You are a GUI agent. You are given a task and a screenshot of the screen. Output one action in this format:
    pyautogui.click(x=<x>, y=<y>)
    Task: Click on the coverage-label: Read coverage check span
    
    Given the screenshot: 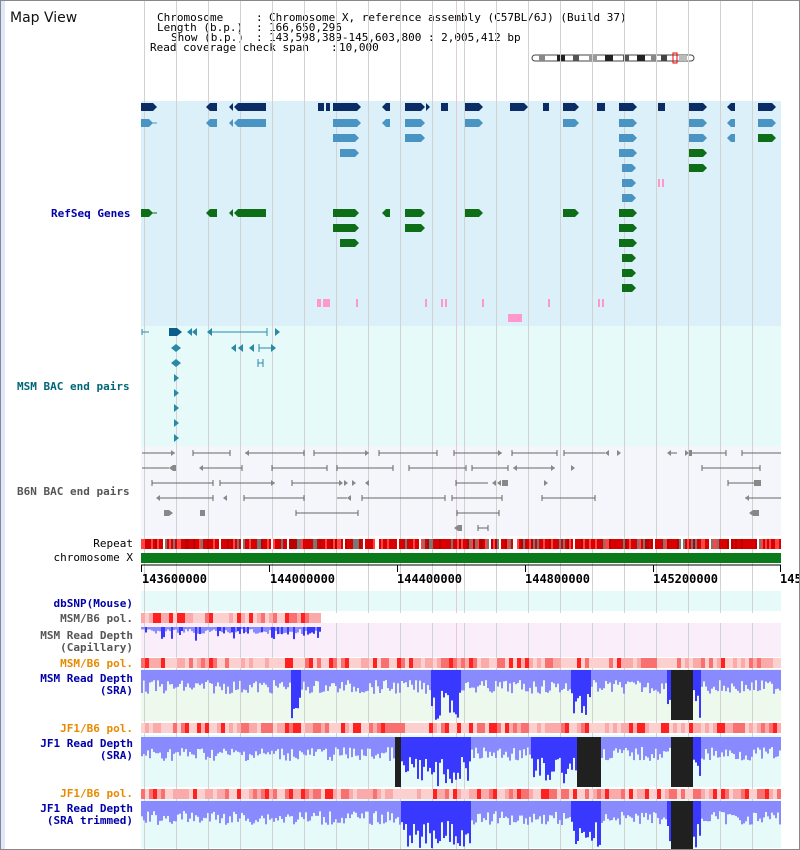 What is the action you would take?
    pyautogui.click(x=229, y=47)
    